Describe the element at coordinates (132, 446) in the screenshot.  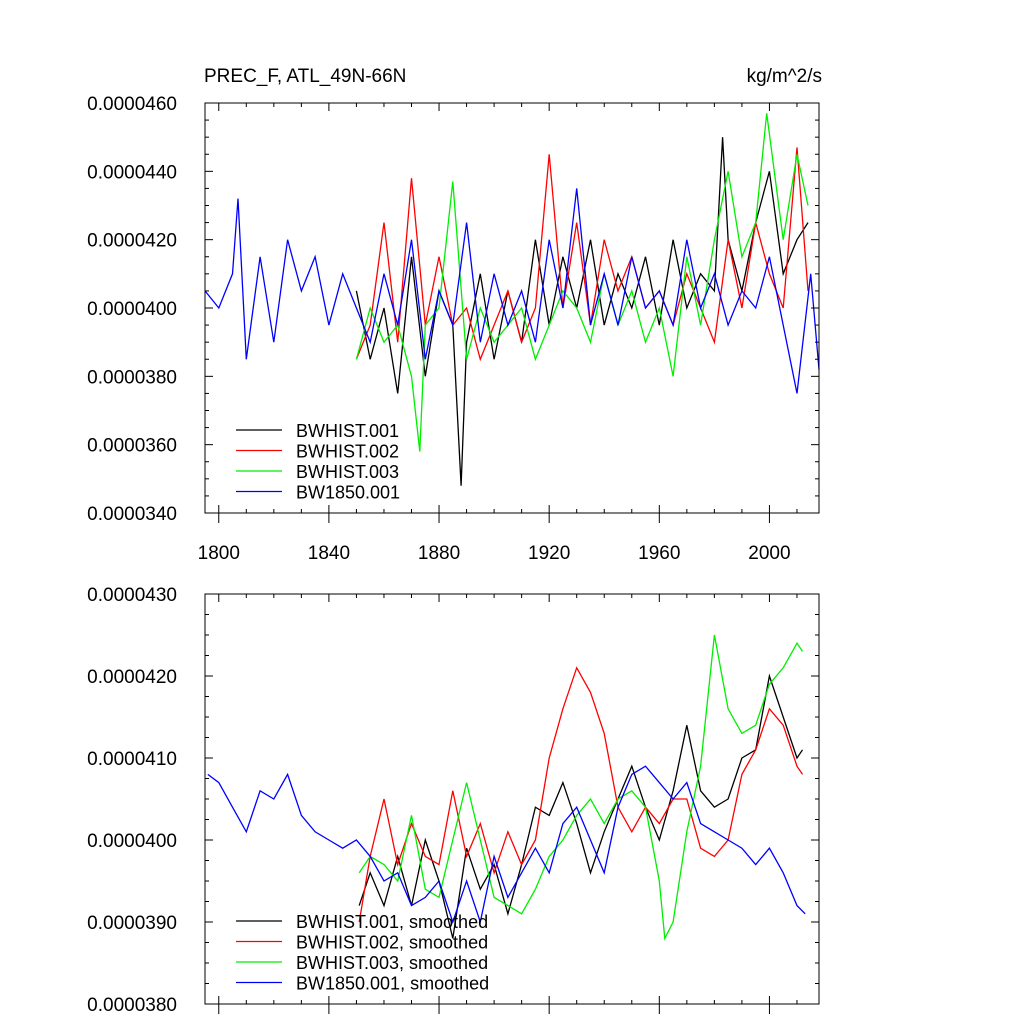
I see `y-tick-label: 0.0000360` at that location.